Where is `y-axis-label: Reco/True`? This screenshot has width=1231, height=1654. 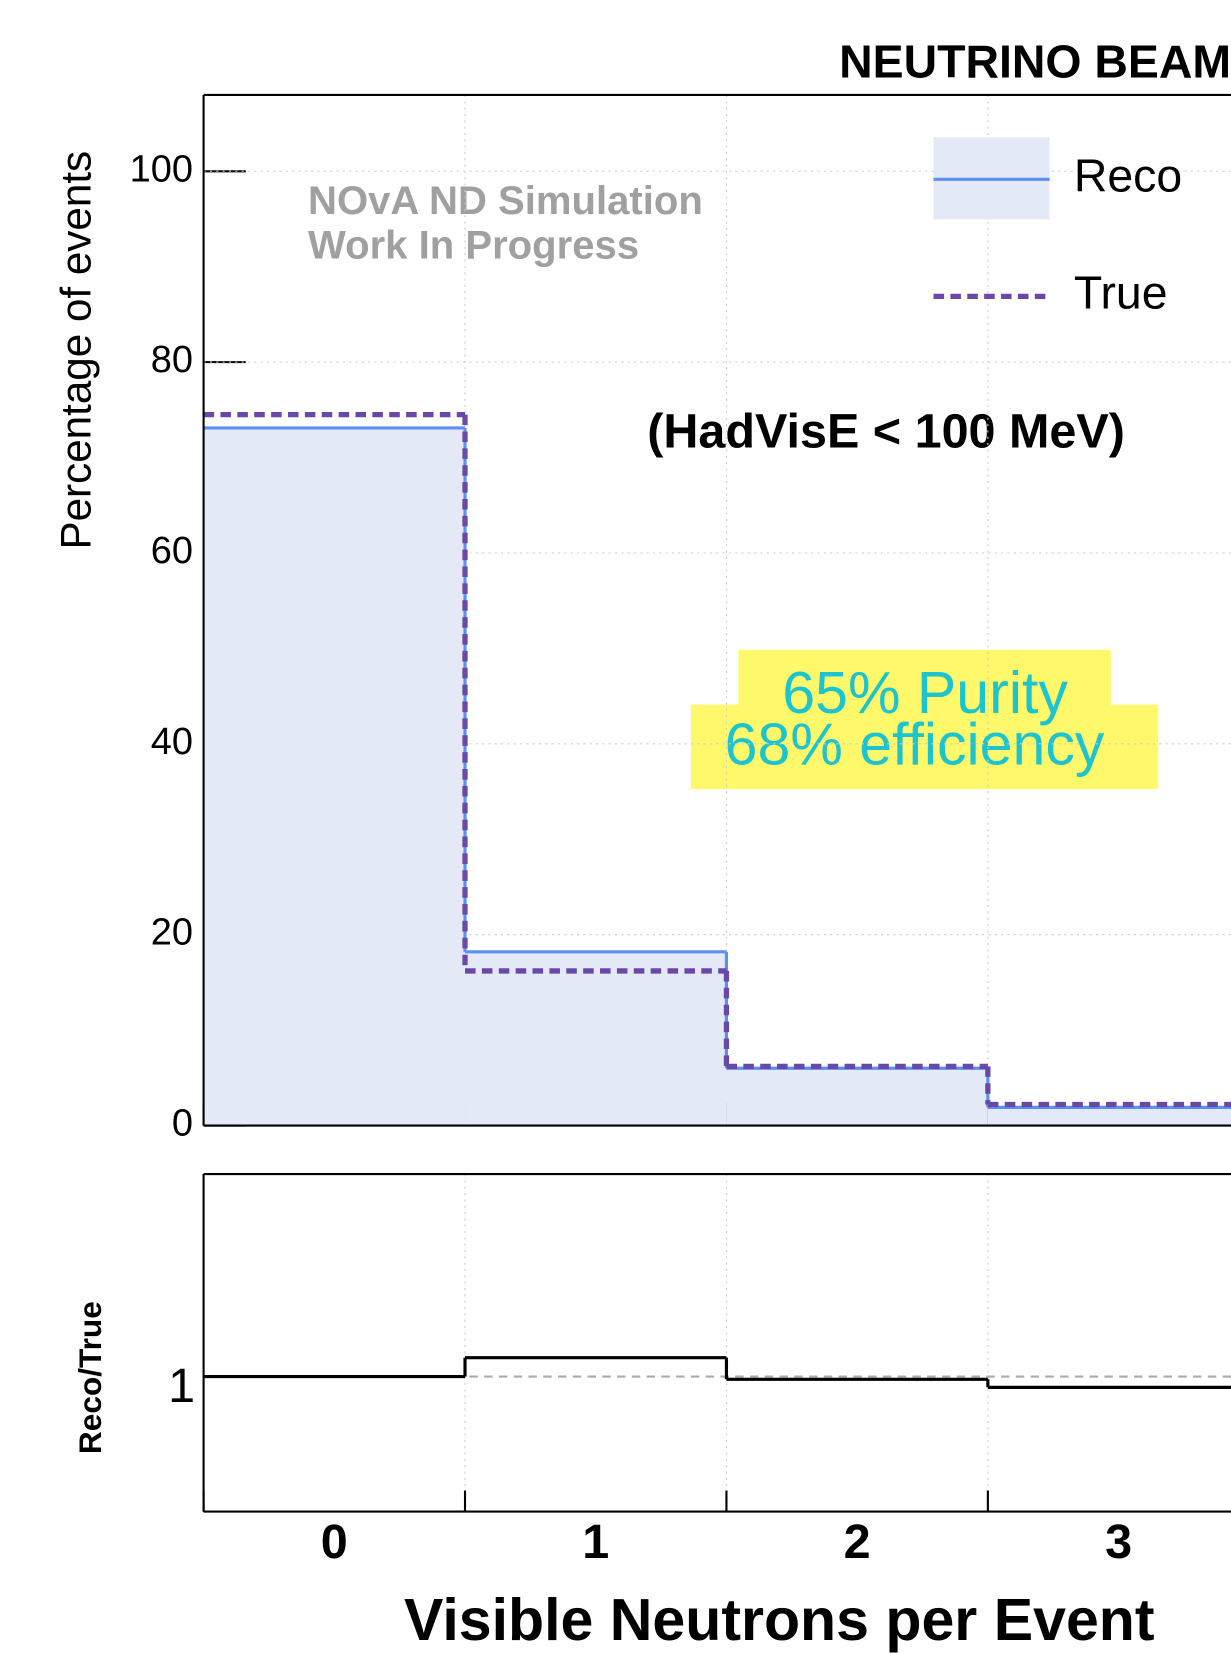 y-axis-label: Reco/True is located at coordinates (90, 1377).